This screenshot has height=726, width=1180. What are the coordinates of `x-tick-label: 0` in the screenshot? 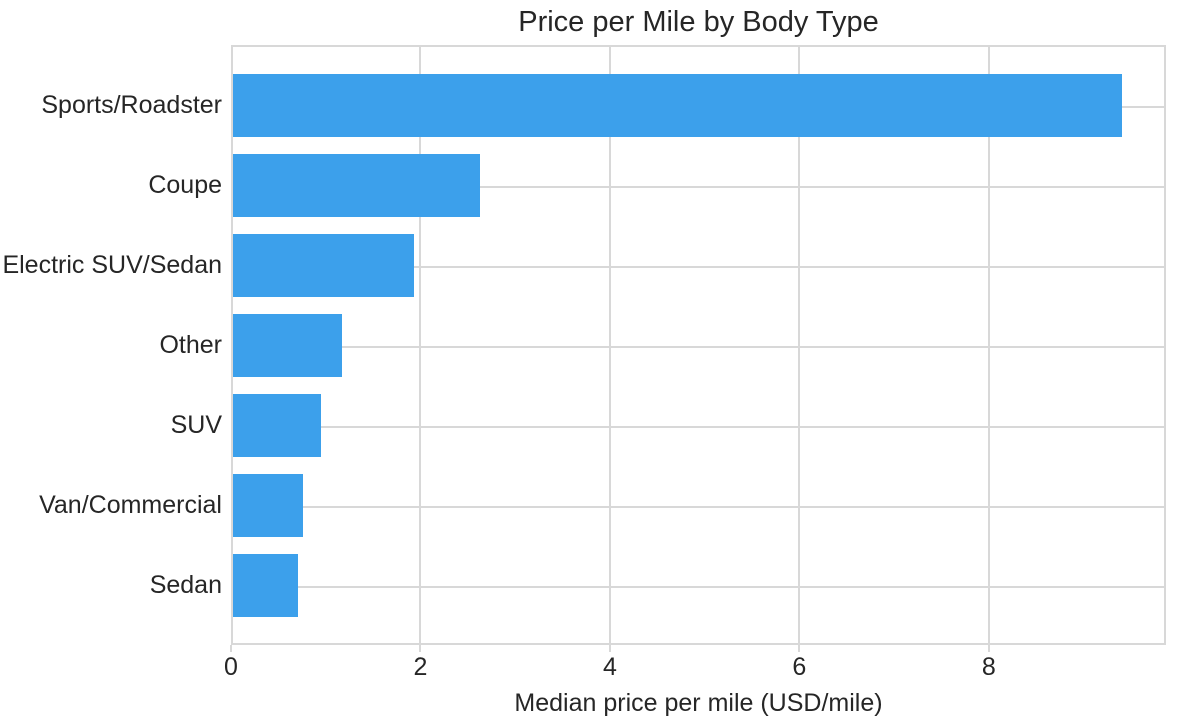 It's located at (231, 667).